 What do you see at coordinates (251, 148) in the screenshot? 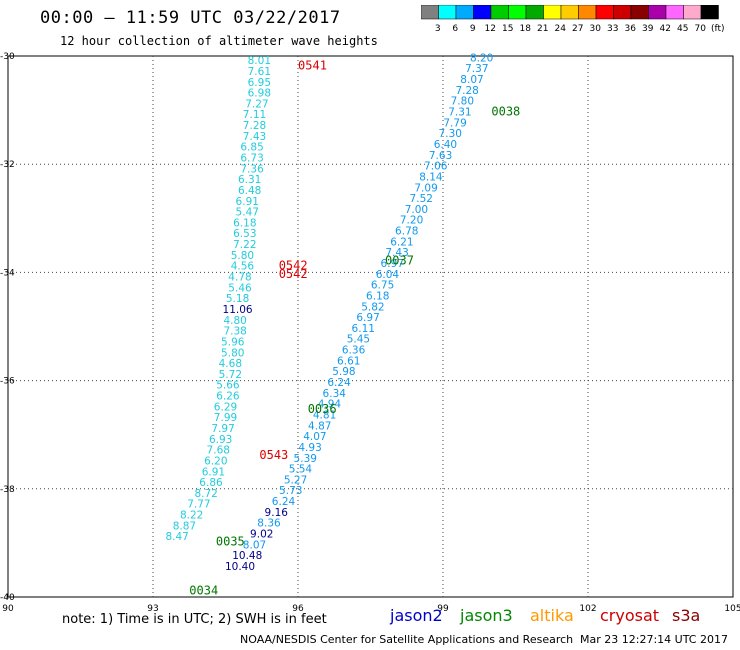
I see `swh-value: 6.85` at bounding box center [251, 148].